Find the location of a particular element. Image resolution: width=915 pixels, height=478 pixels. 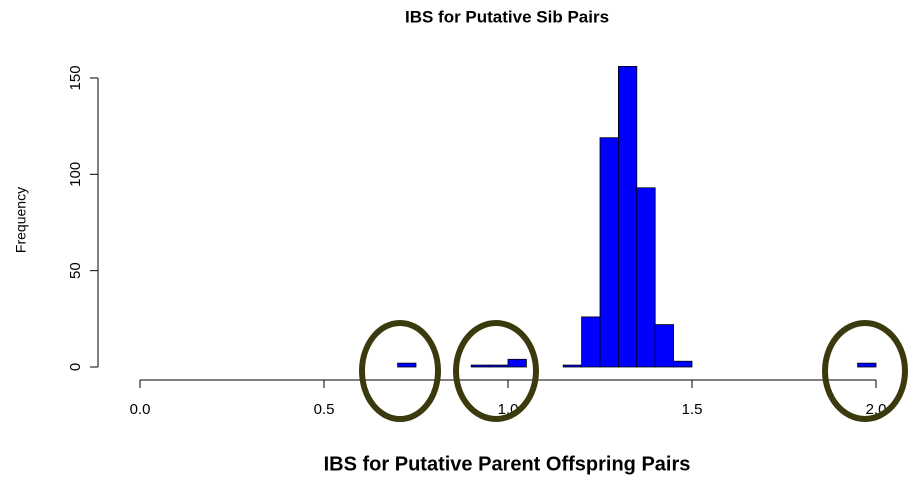

y-tick-label: 150 is located at coordinates (75, 77).